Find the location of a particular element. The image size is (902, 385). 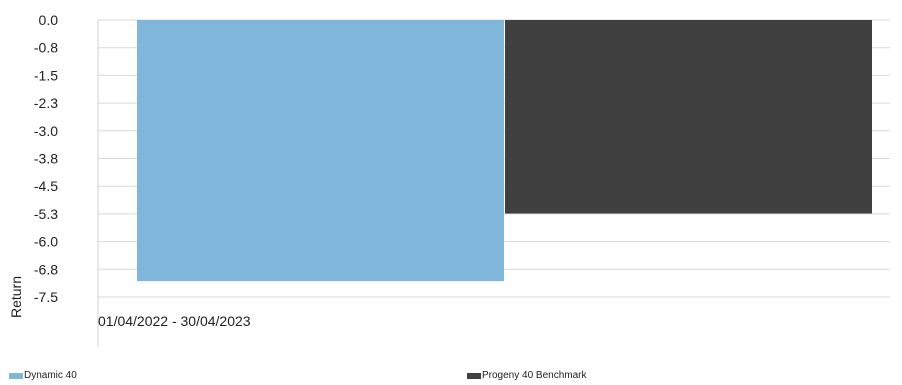

x-category-label: 01/04/2022 - 30/04/2023 is located at coordinates (174, 321).